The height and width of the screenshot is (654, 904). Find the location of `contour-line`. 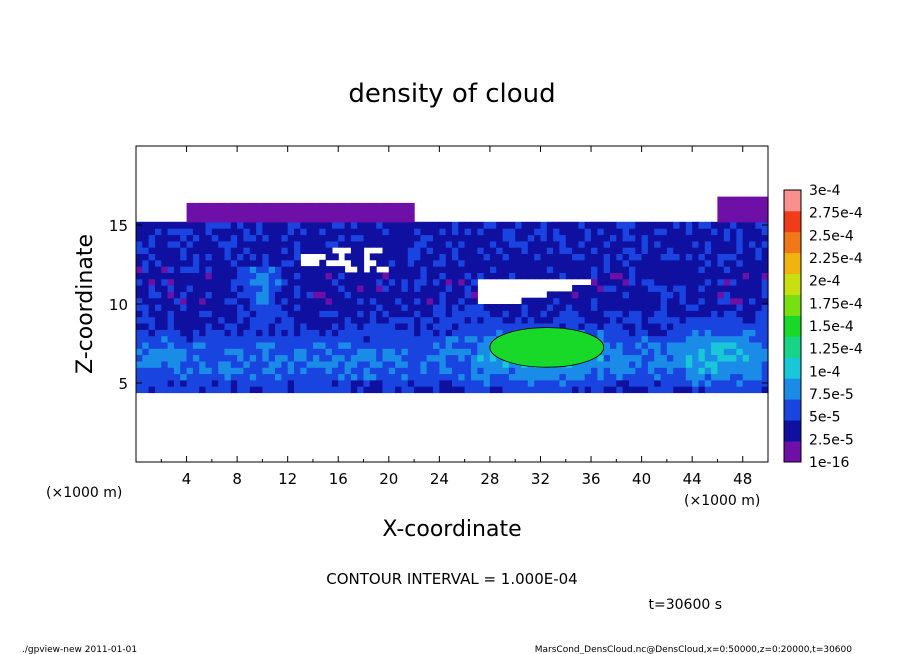

contour-line is located at coordinates (547, 347).